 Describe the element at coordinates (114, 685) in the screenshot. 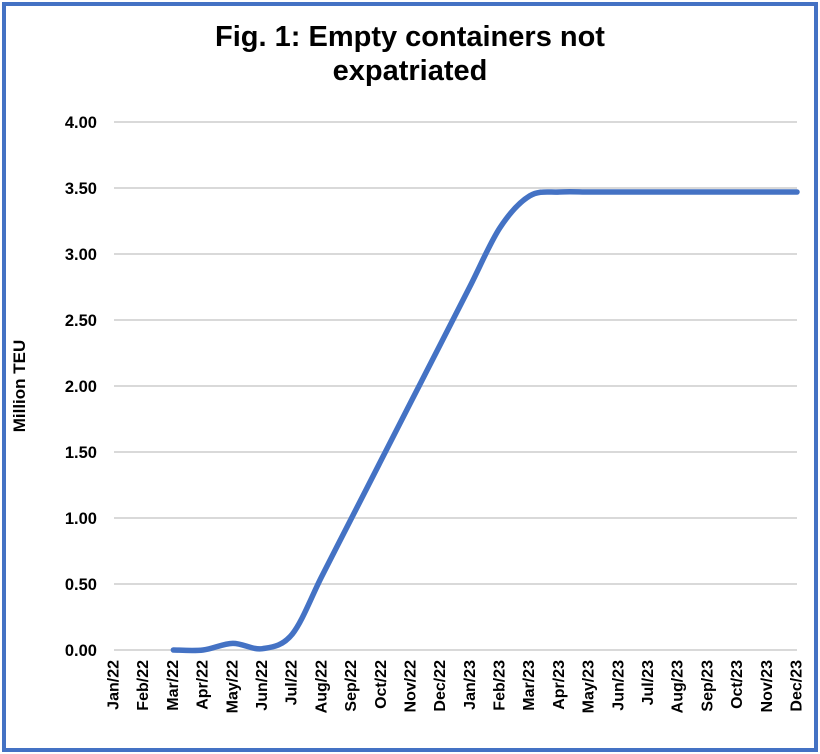

I see `x-tick-label: Jan/22` at that location.